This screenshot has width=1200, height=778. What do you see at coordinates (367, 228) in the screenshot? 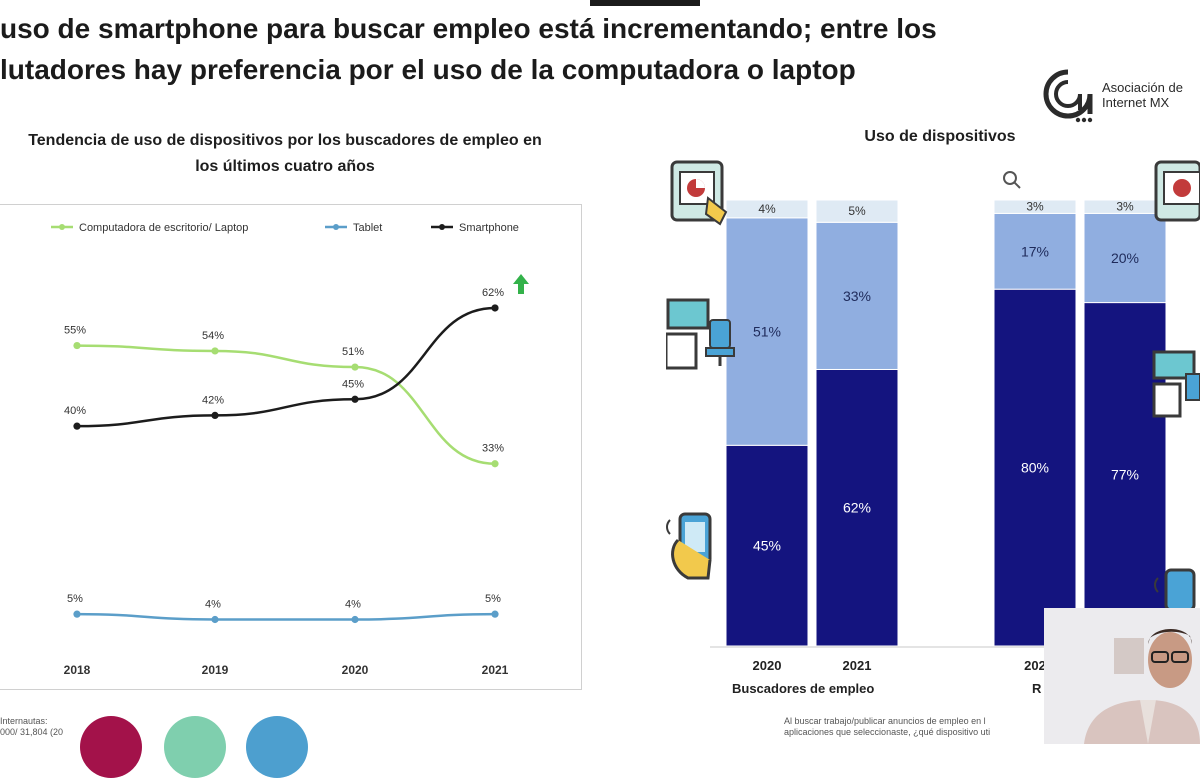
I see `legend-label-1: Tablet` at bounding box center [367, 228].